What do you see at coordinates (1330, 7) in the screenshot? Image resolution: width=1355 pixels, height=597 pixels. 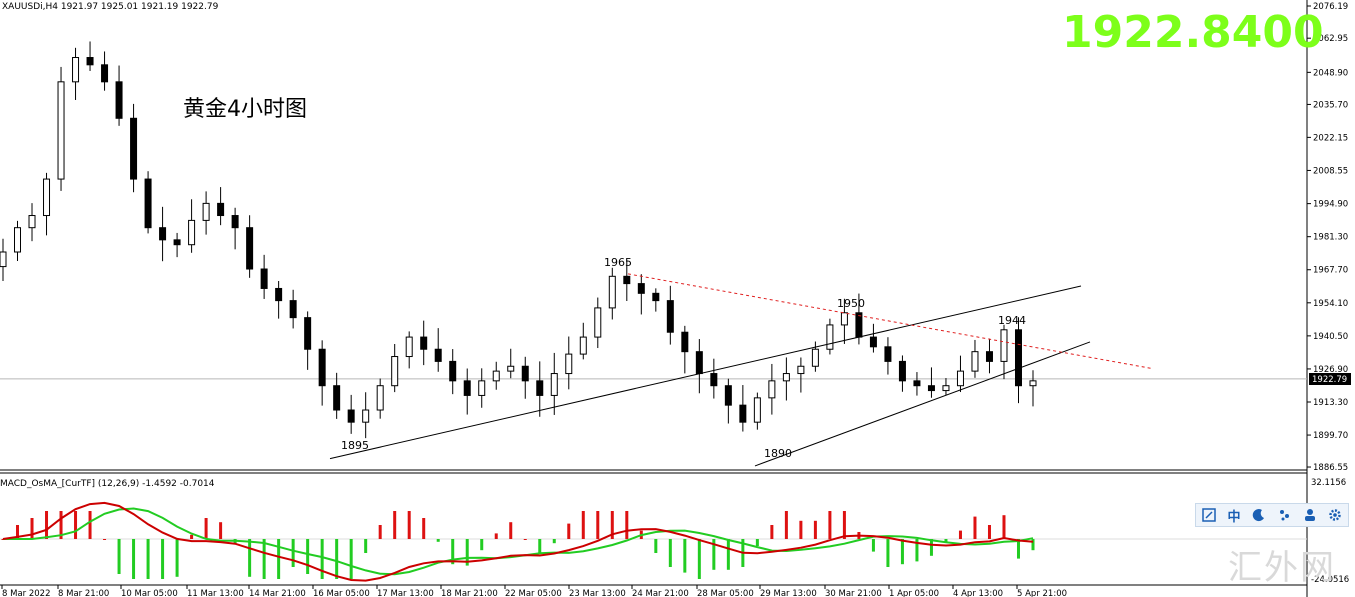 I see `price-tick-label: 2076.19` at bounding box center [1330, 7].